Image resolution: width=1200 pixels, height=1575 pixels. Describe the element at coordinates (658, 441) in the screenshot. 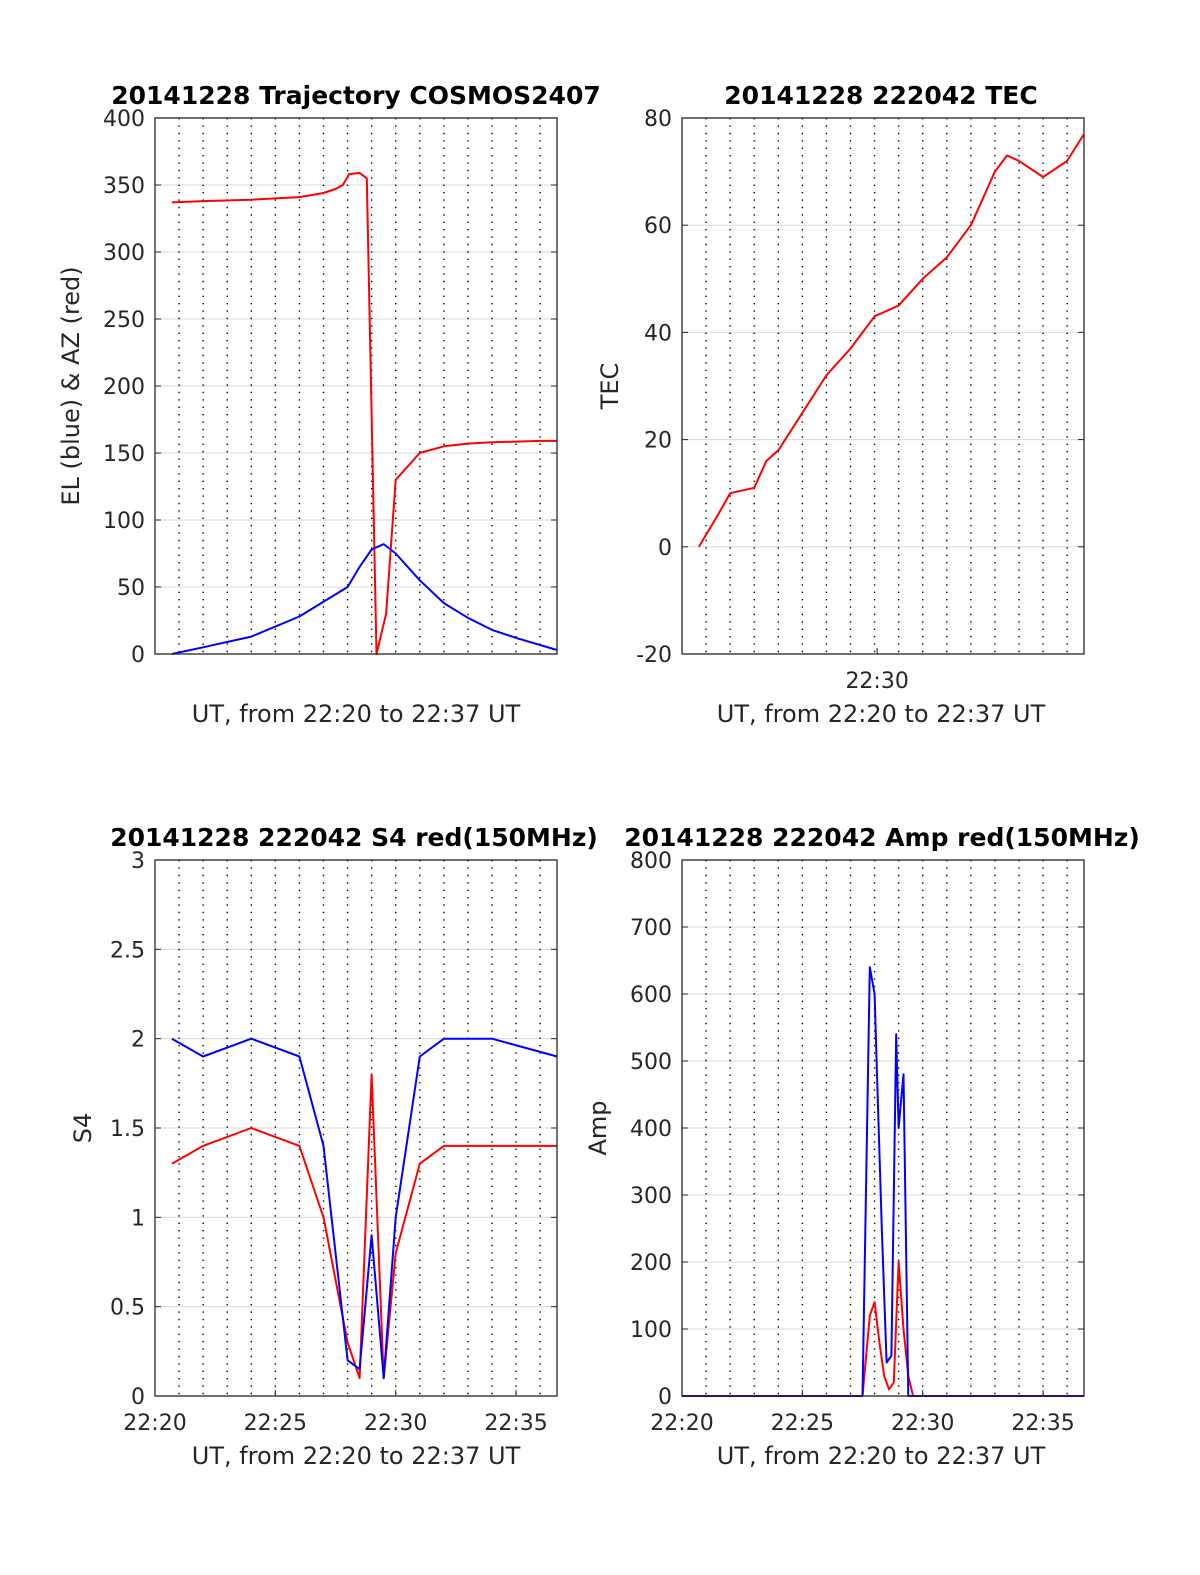

I see `y-tick-label: 20` at that location.